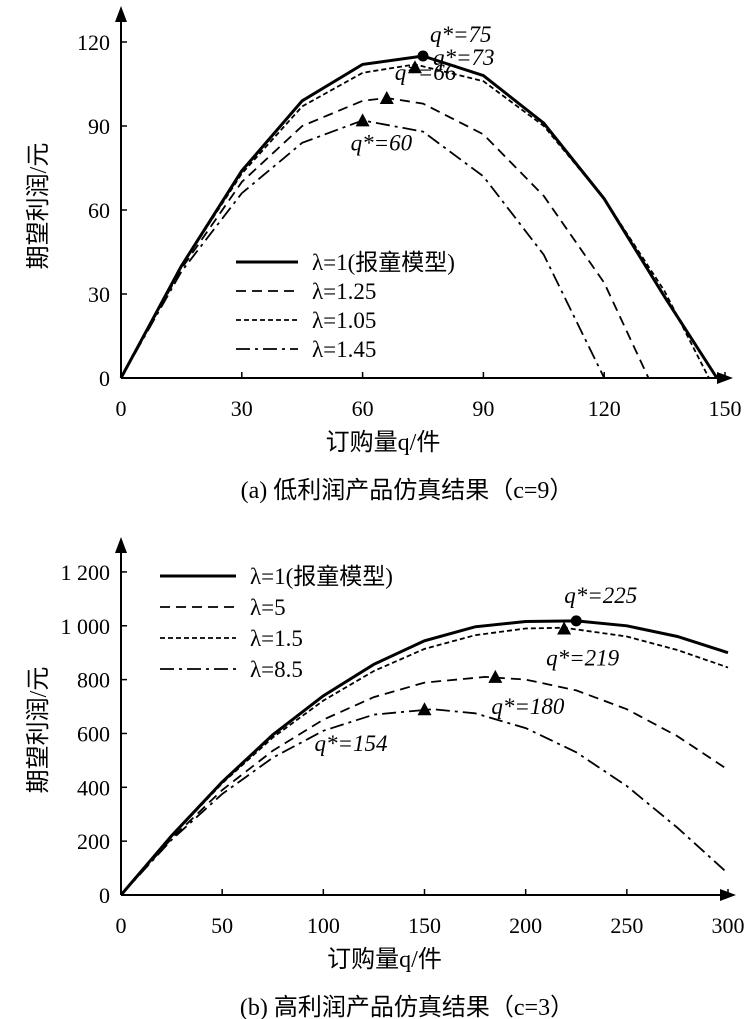 Image resolution: width=756 pixels, height=1019 pixels. Describe the element at coordinates (99, 294) in the screenshot. I see `y-tick-label: 30` at that location.